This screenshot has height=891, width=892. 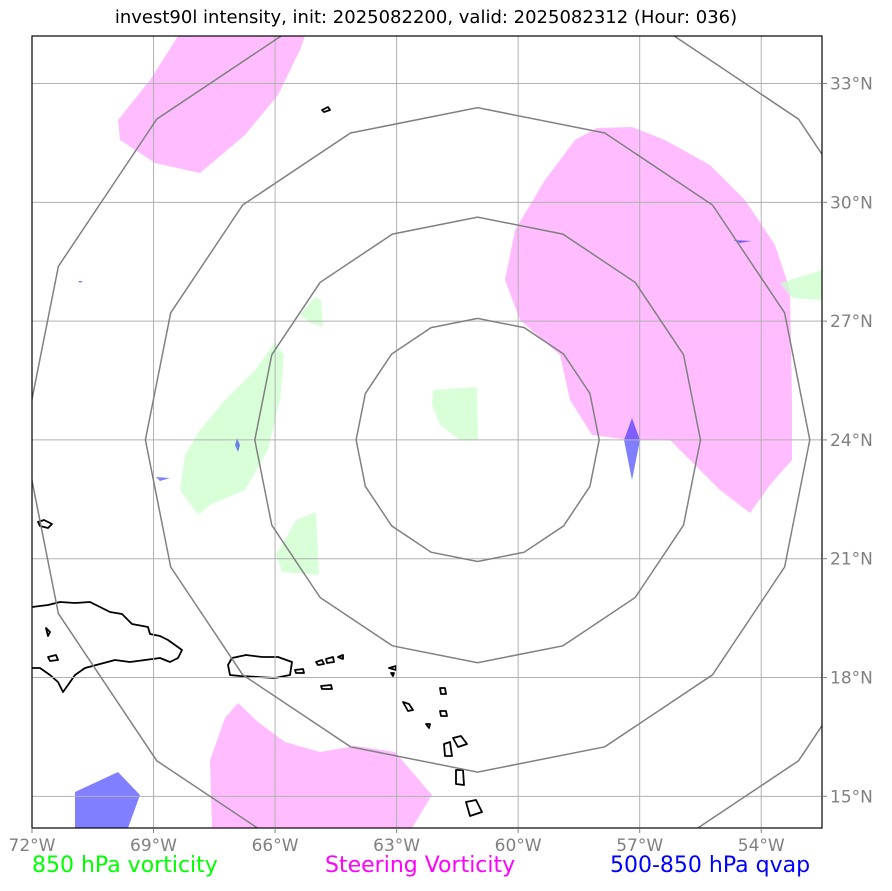 I want to click on vorticity-850-area-center, so click(x=455, y=413).